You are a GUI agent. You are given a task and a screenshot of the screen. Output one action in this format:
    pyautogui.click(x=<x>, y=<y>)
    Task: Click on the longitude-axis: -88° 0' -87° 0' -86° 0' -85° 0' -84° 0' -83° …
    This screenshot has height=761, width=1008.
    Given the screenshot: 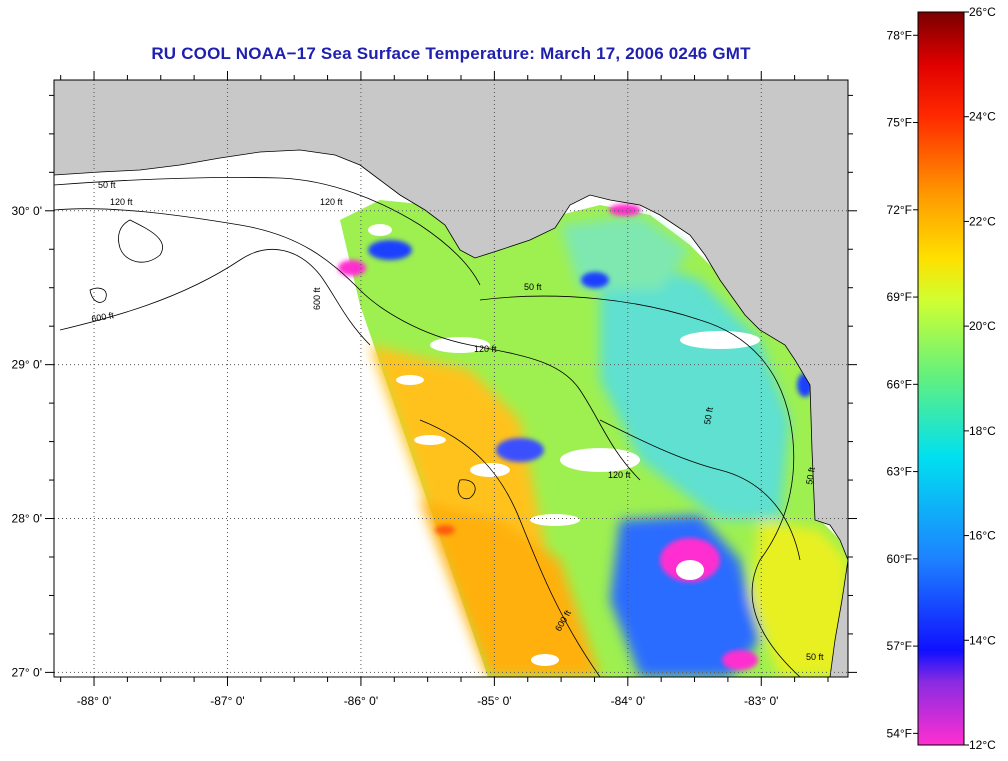 What is the action you would take?
    pyautogui.click(x=428, y=701)
    